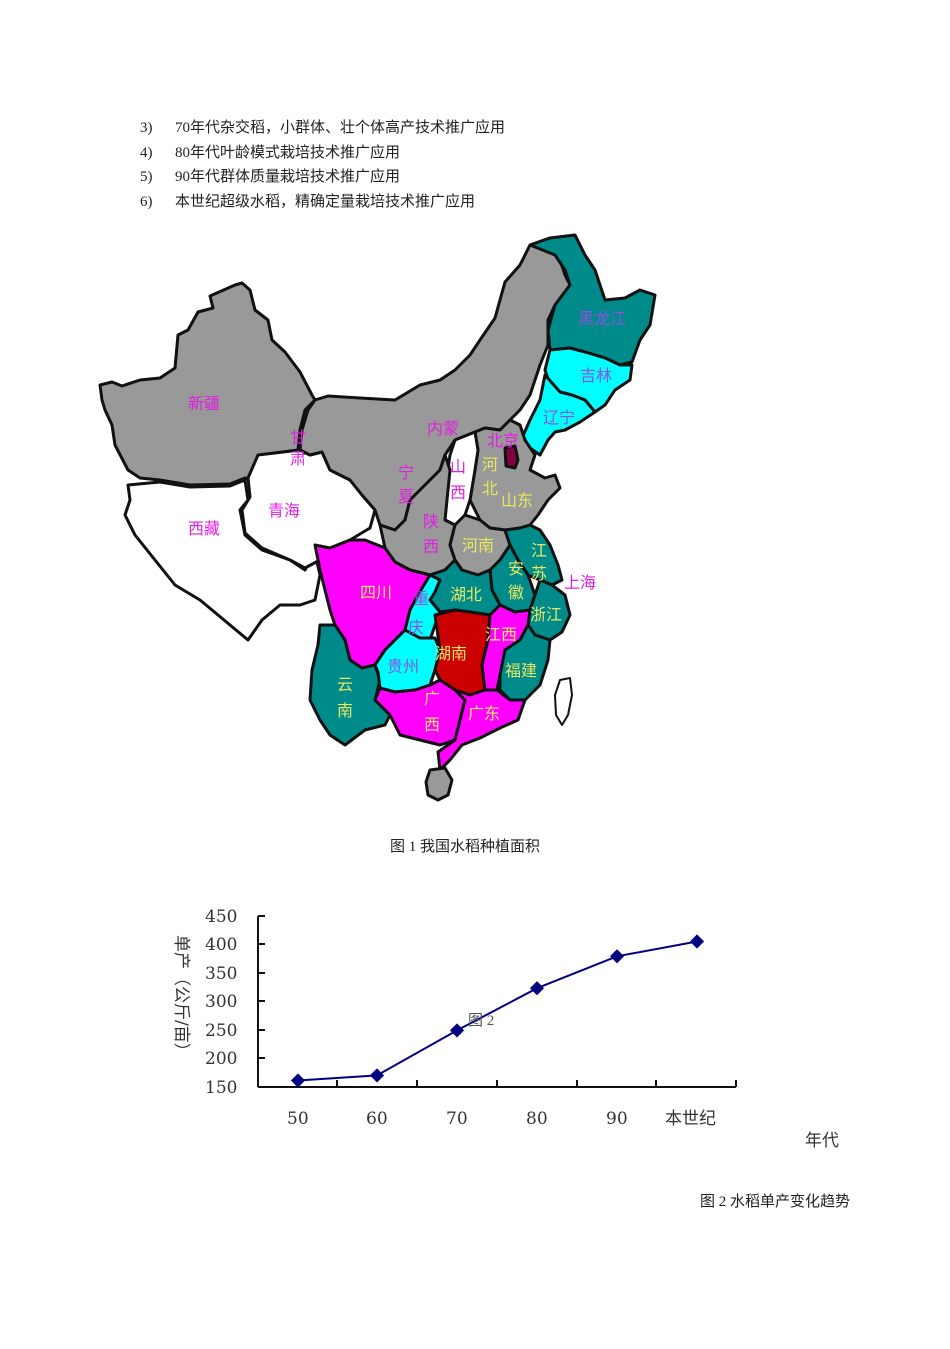 The width and height of the screenshot is (950, 1349). Describe the element at coordinates (298, 437) in the screenshot. I see `label-gansu-1: 甘` at that location.